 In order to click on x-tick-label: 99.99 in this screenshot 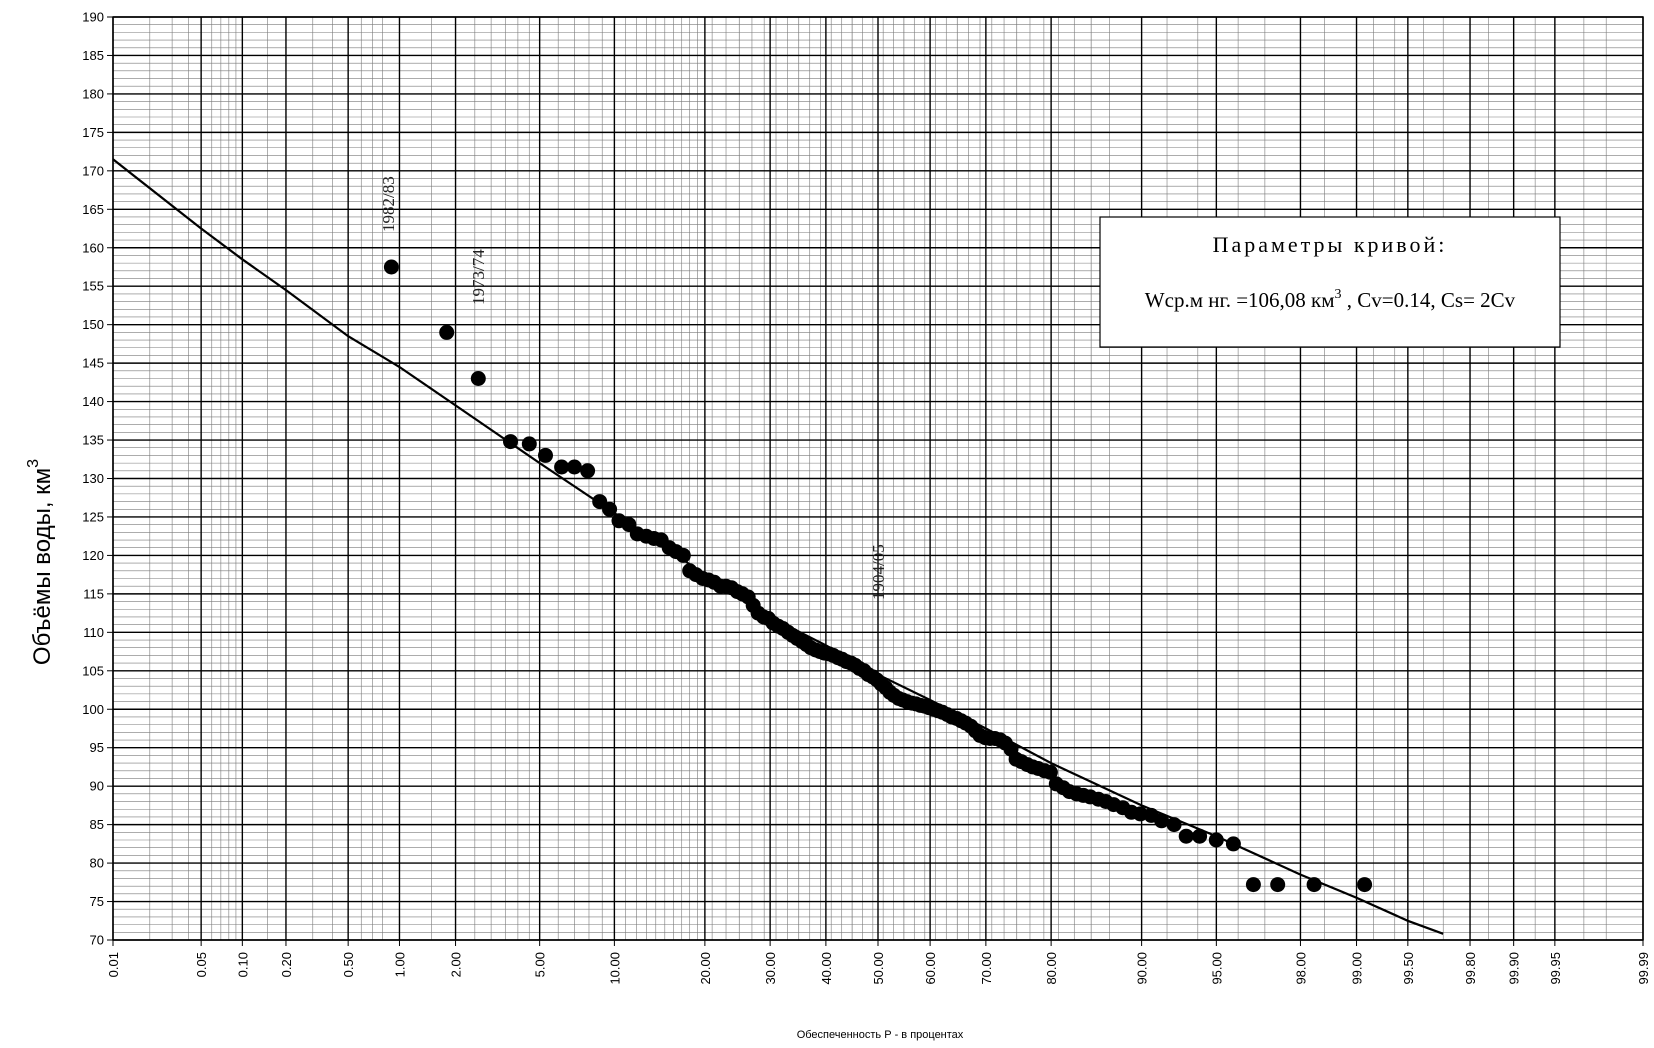, I will do `click(1643, 968)`.